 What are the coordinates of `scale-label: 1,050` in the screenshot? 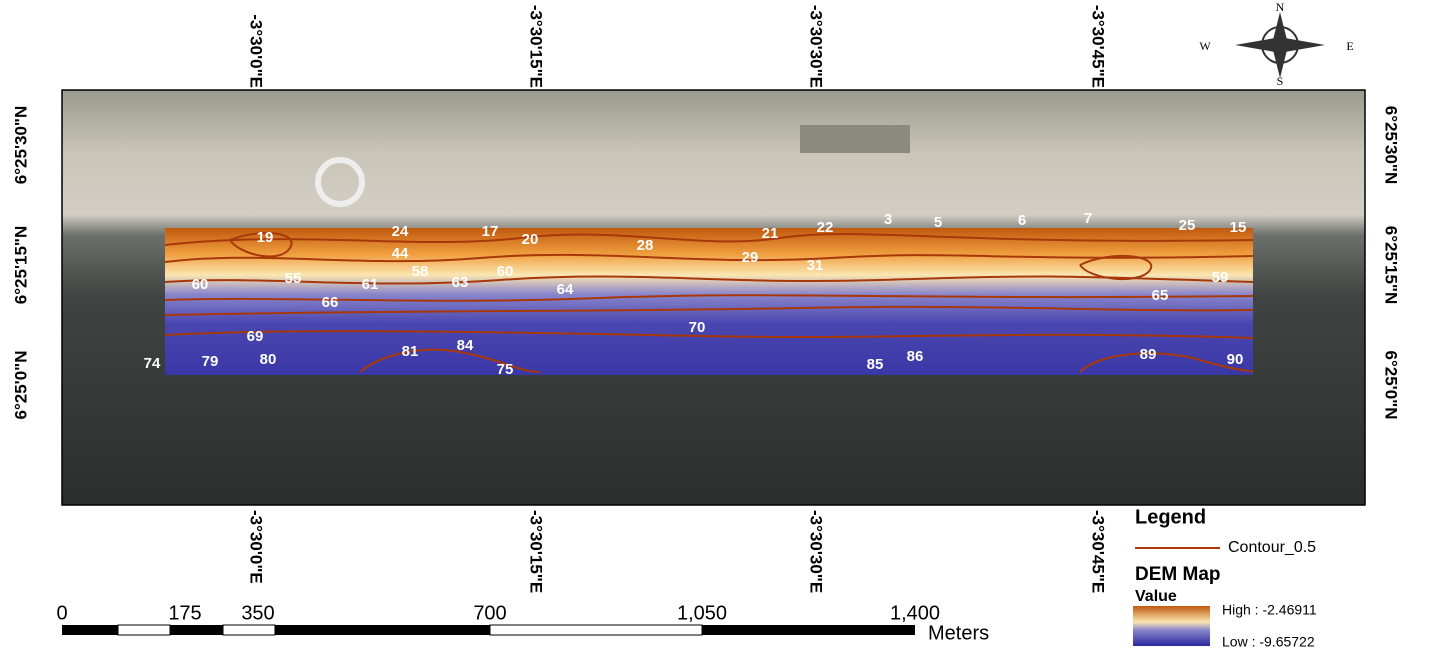 It's located at (702, 613).